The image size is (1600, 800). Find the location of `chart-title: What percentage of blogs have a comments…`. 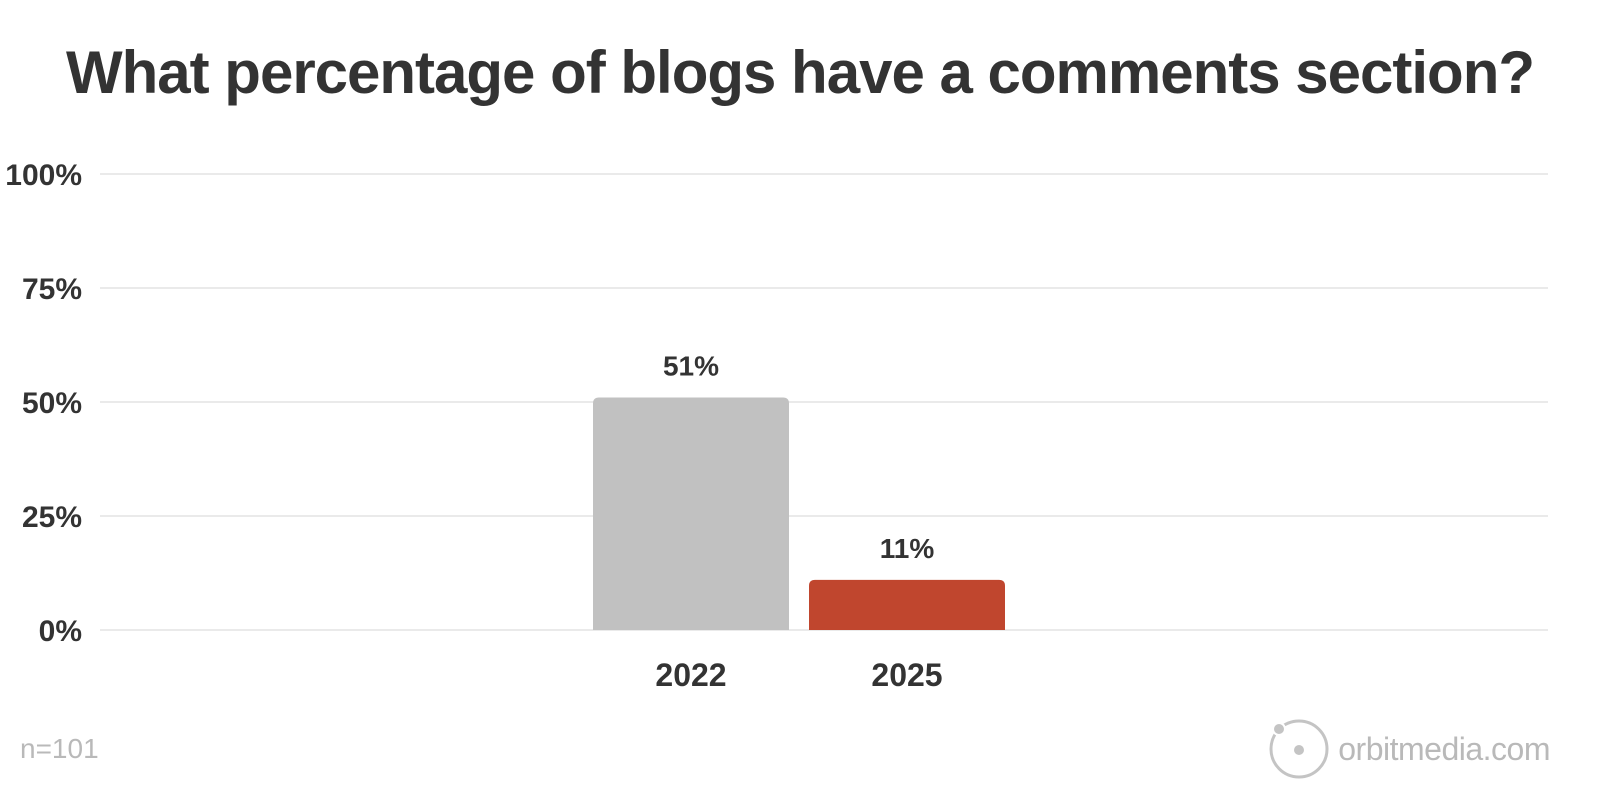

chart-title: What percentage of blogs have a comments… is located at coordinates (800, 72).